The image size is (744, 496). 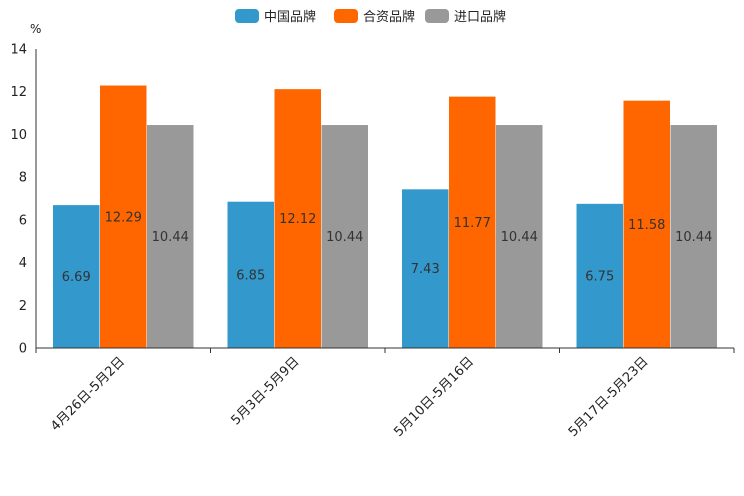 I want to click on legend-item: 合资品牌, so click(x=374, y=17).